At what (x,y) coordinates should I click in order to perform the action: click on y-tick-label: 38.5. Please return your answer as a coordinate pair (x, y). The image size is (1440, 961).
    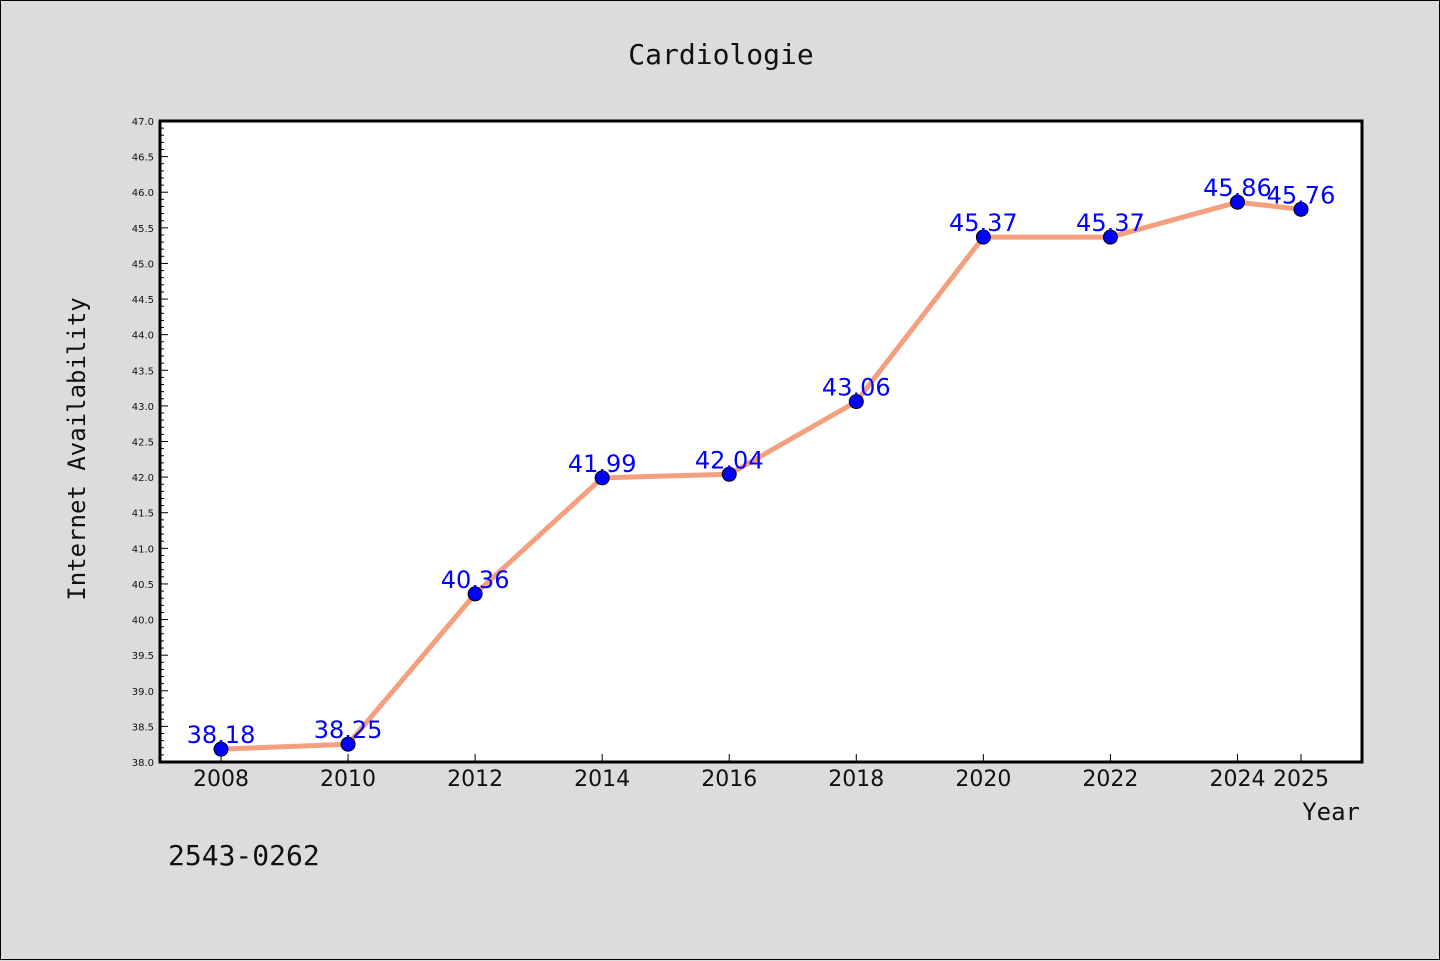
    Looking at the image, I should click on (143, 727).